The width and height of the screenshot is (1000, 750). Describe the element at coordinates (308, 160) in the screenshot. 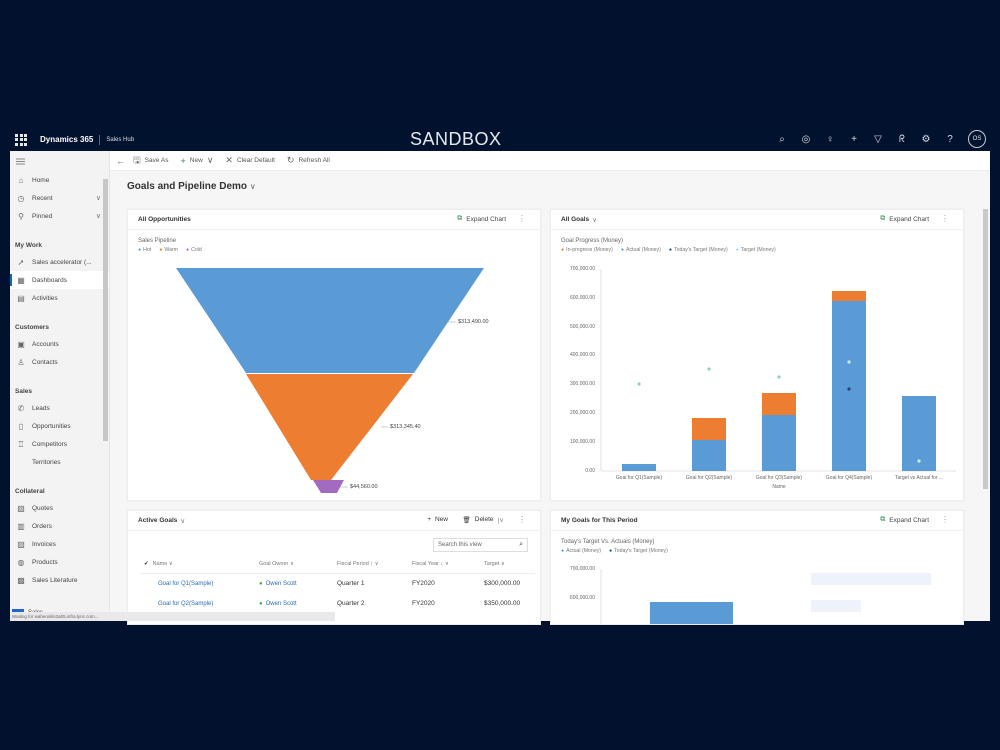

I see `refresh-all-button: ↻ Refresh All` at that location.